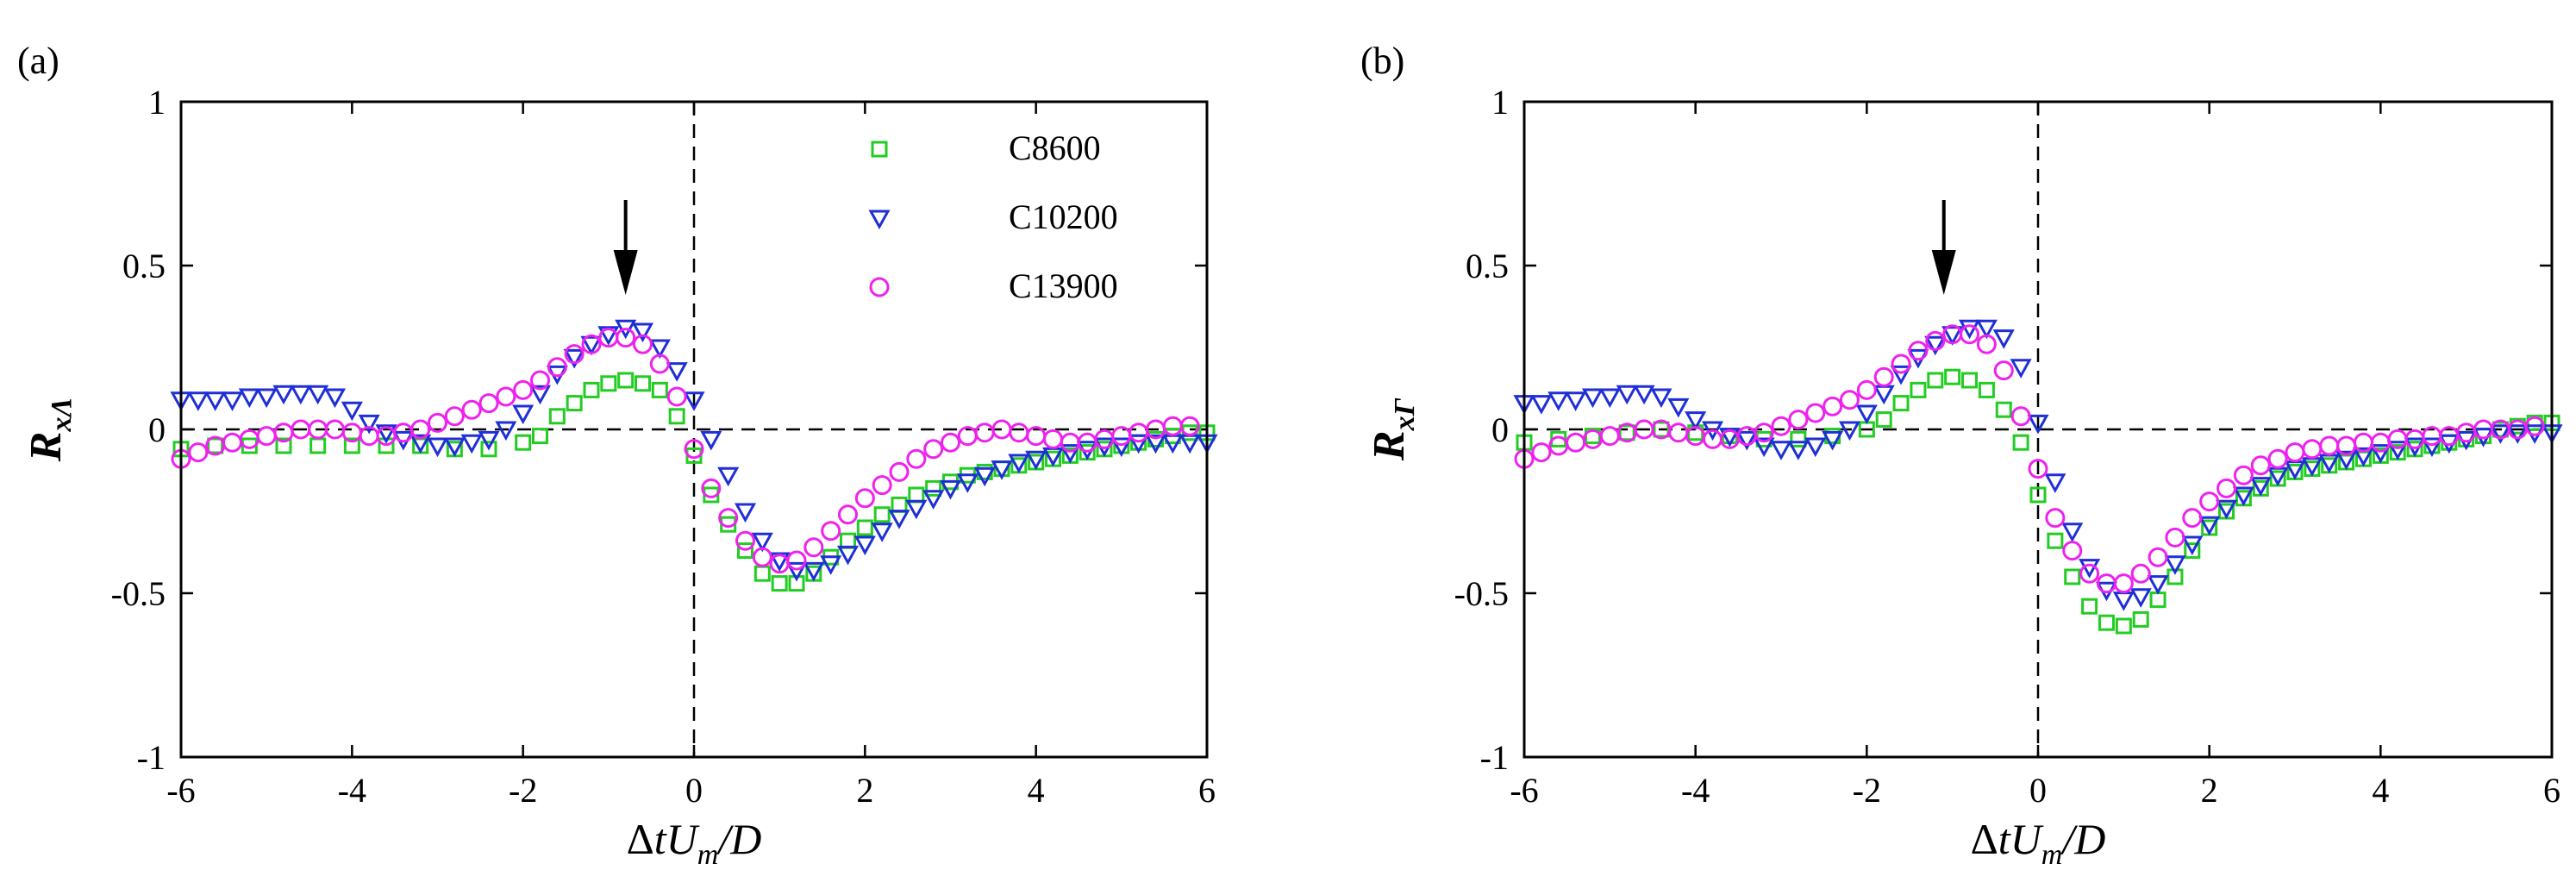 The height and width of the screenshot is (895, 2576). Describe the element at coordinates (625, 272) in the screenshot. I see `arrow-head` at that location.